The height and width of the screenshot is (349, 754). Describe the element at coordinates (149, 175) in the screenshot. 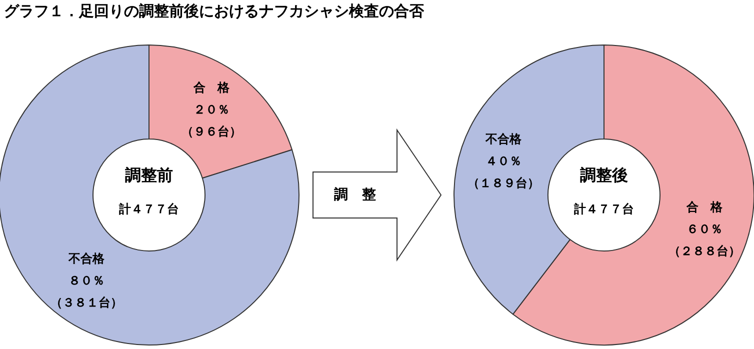

I see `text: 調整前` at that location.